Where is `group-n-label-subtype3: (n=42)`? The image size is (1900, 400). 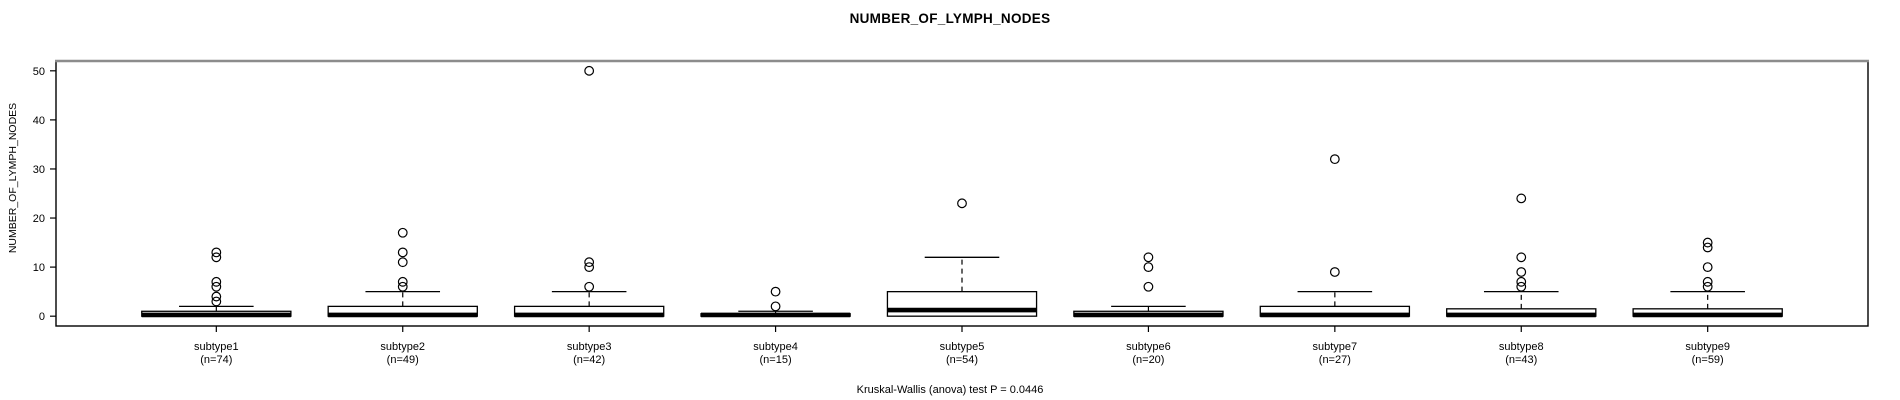 group-n-label-subtype3: (n=42) is located at coordinates (589, 360).